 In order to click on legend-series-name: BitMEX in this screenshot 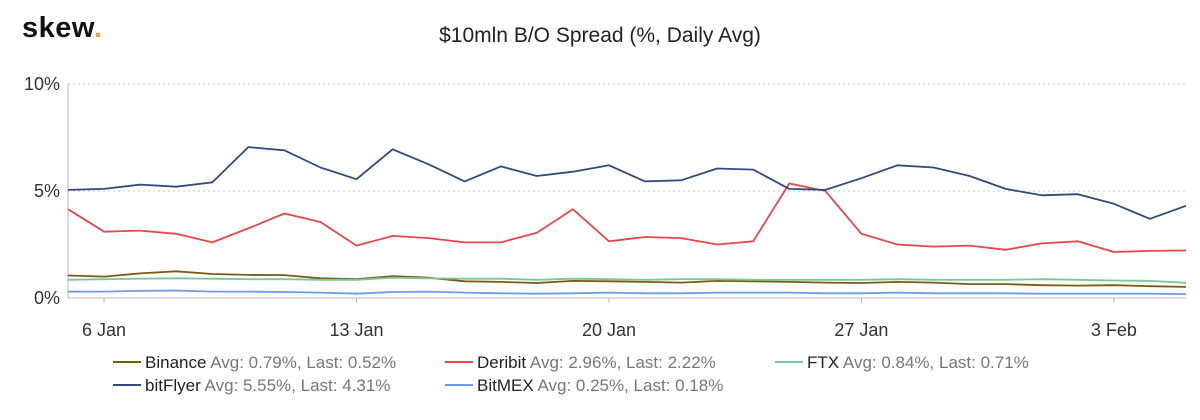, I will do `click(507, 385)`.